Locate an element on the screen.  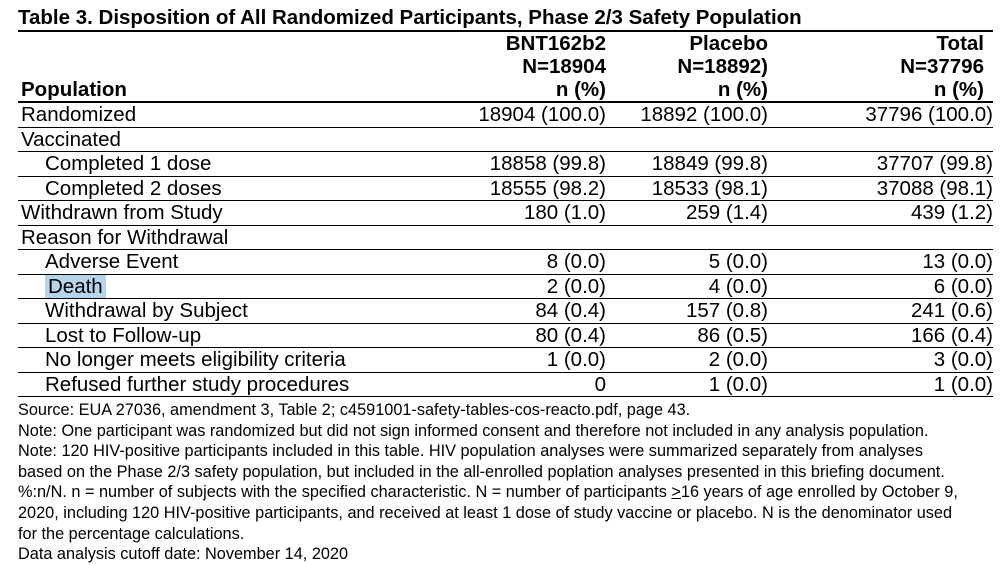
total-name: Total is located at coordinates (960, 43).